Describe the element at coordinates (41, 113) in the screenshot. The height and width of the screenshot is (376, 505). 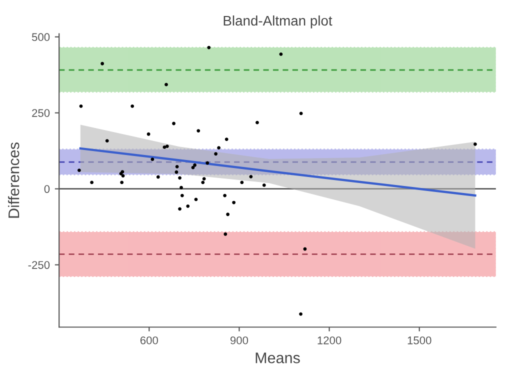
I see `y-tick-label: 250` at that location.